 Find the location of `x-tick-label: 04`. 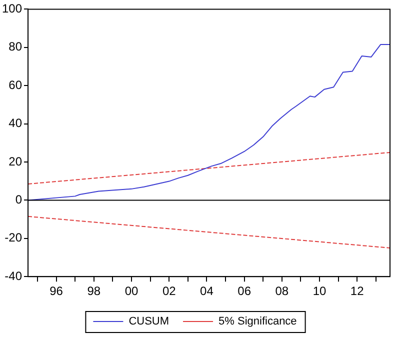

x-tick-label: 04 is located at coordinates (207, 291).